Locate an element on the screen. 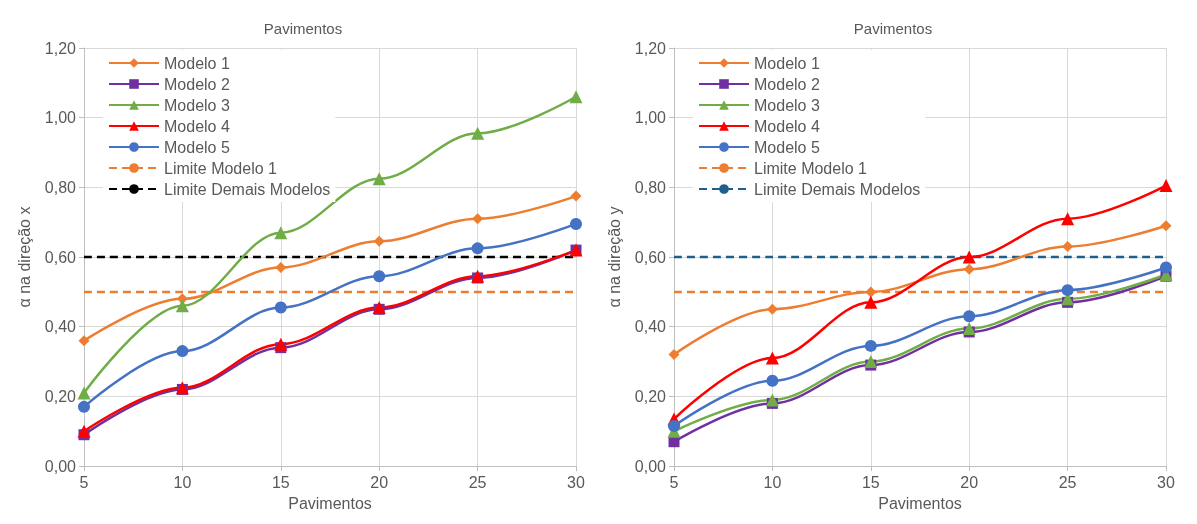 The image size is (1197, 524). y-axis-title: α na direção y is located at coordinates (614, 257).